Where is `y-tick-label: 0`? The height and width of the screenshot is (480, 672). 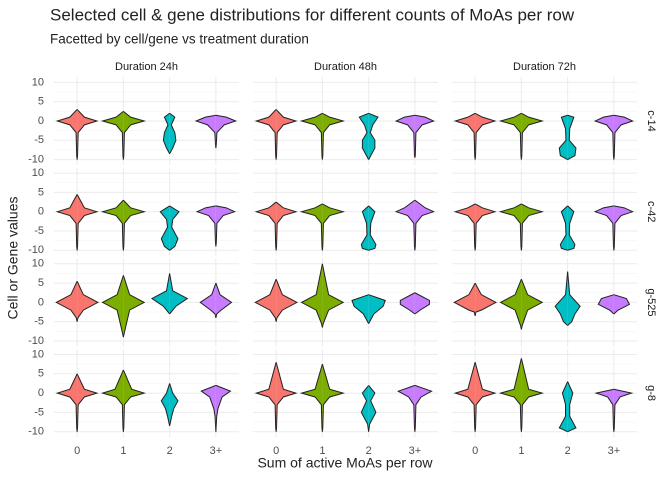
y-tick-label: 0 is located at coordinates (41, 393).